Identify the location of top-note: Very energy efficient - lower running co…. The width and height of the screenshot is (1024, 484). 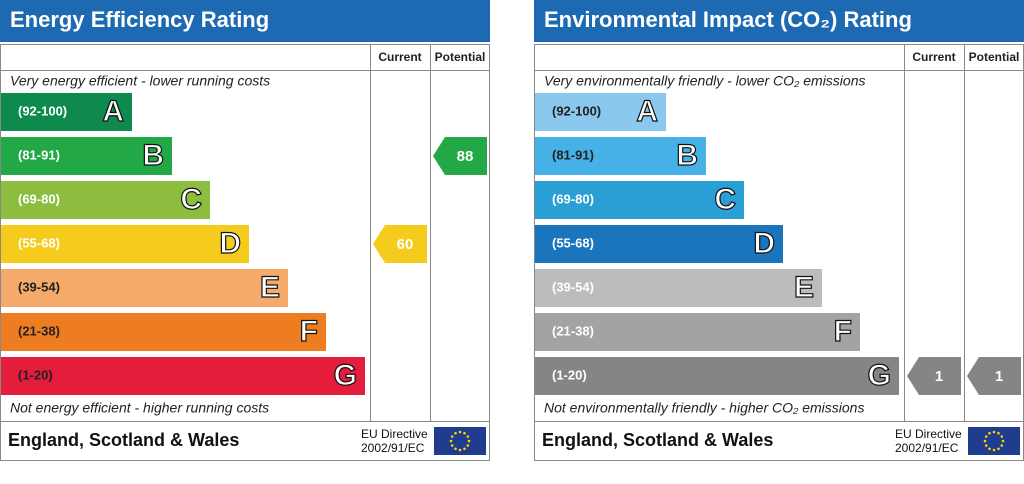
(140, 81).